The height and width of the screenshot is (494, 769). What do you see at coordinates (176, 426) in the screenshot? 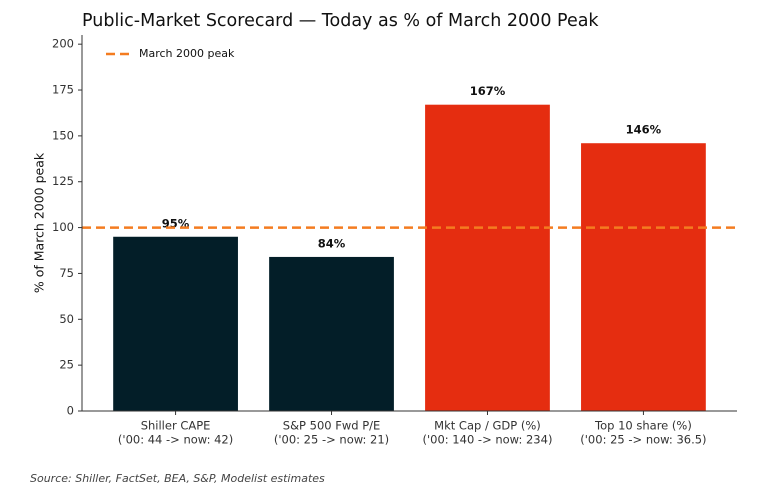
I see `x-tick-label: Shiller CAPE` at bounding box center [176, 426].